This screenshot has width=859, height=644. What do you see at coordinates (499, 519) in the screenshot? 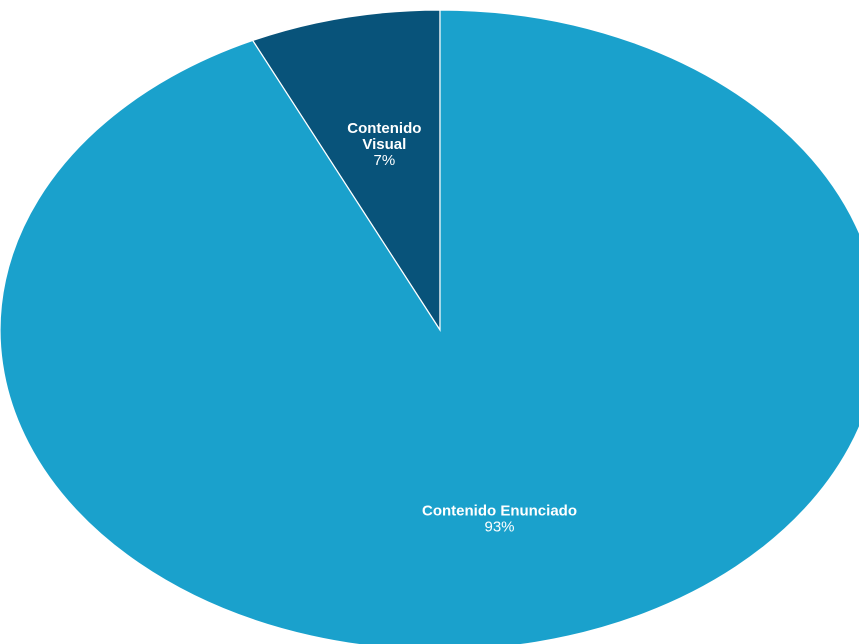
I see `slice-label-contenido-enunciado: Contenido Enunciado 93%` at bounding box center [499, 519].